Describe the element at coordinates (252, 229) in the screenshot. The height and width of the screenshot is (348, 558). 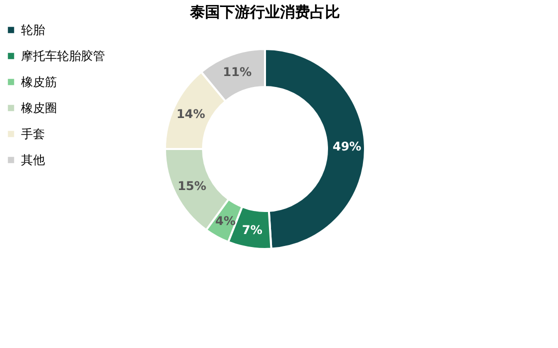
I see `data-label: 7%` at that location.